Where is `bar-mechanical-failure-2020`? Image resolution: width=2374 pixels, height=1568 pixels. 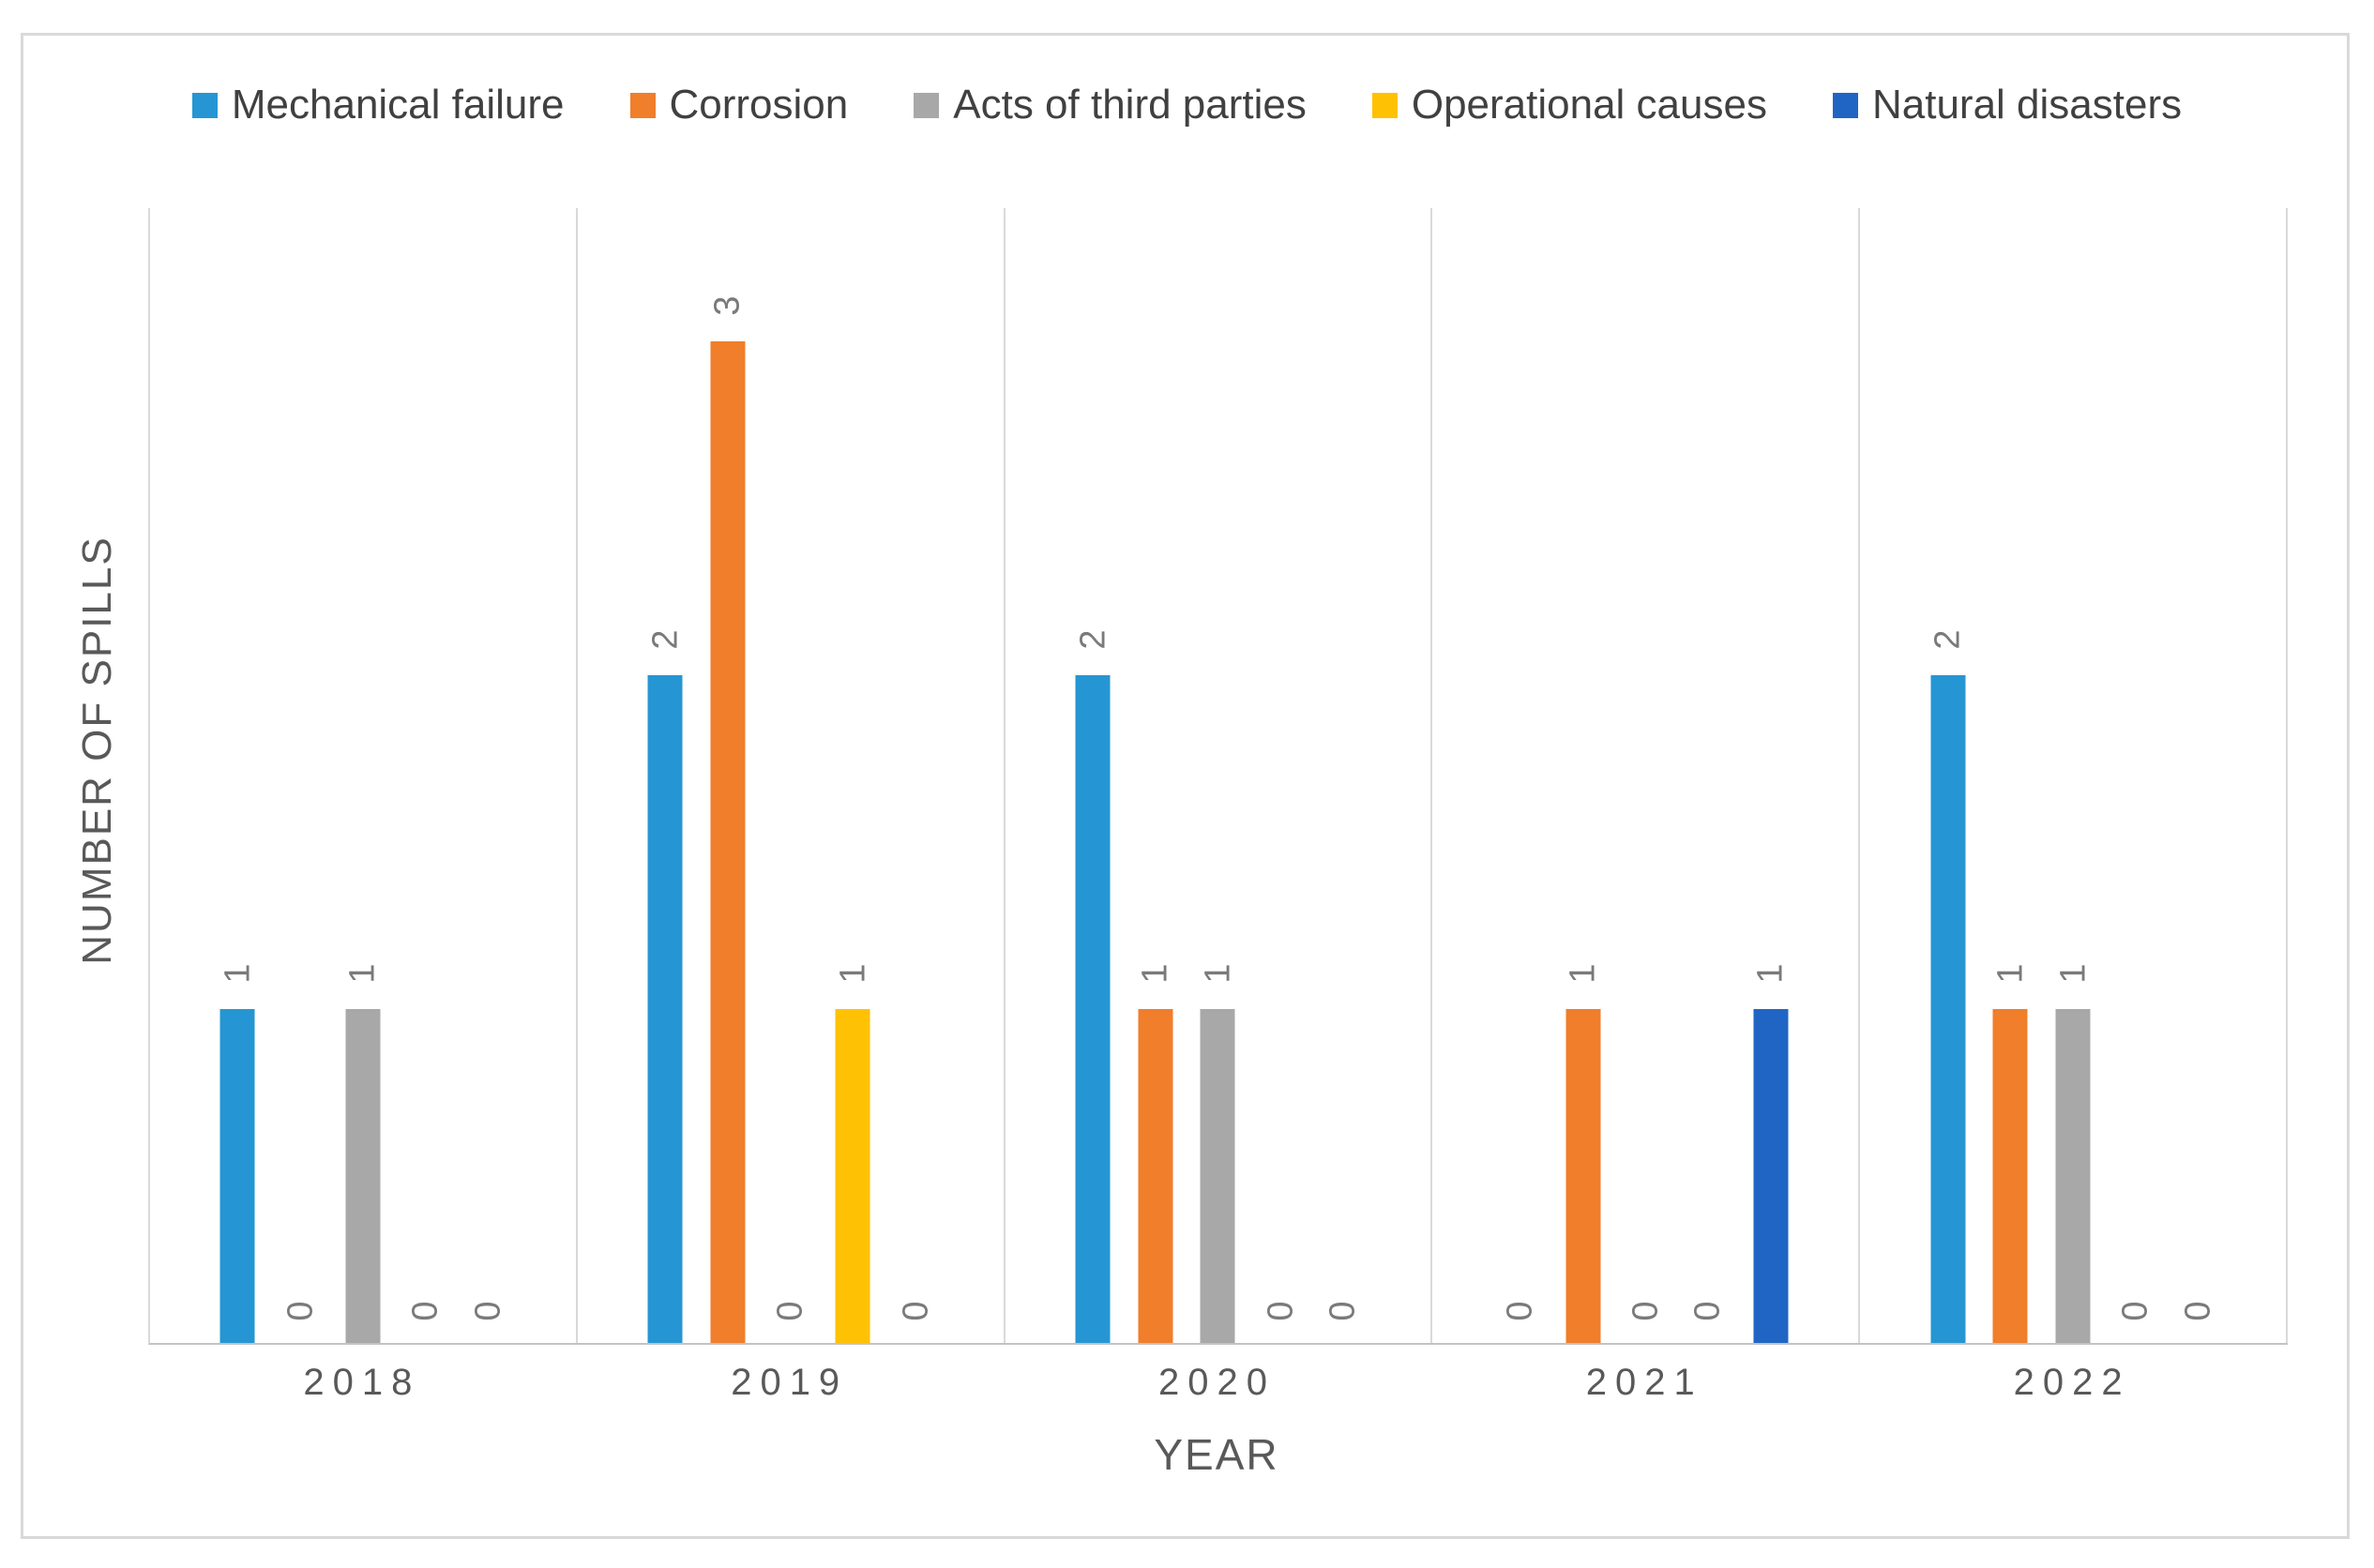 bar-mechanical-failure-2020 is located at coordinates (1093, 1009).